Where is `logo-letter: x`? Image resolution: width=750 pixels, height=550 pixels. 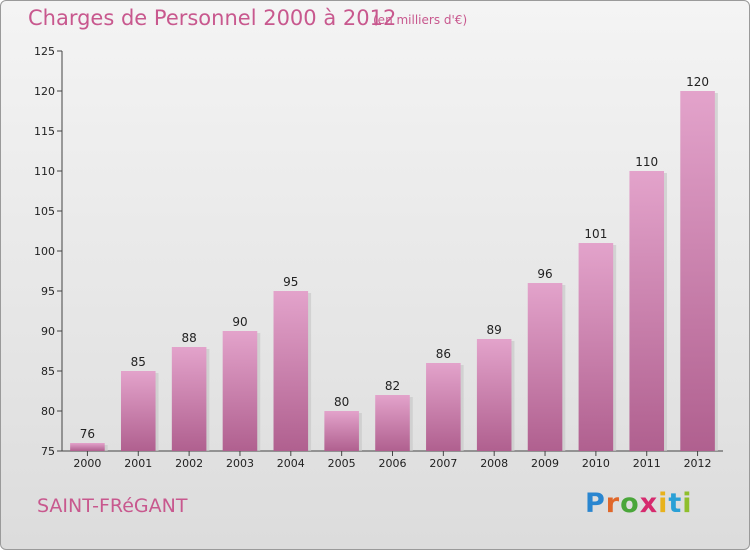 logo-letter: x is located at coordinates (649, 503).